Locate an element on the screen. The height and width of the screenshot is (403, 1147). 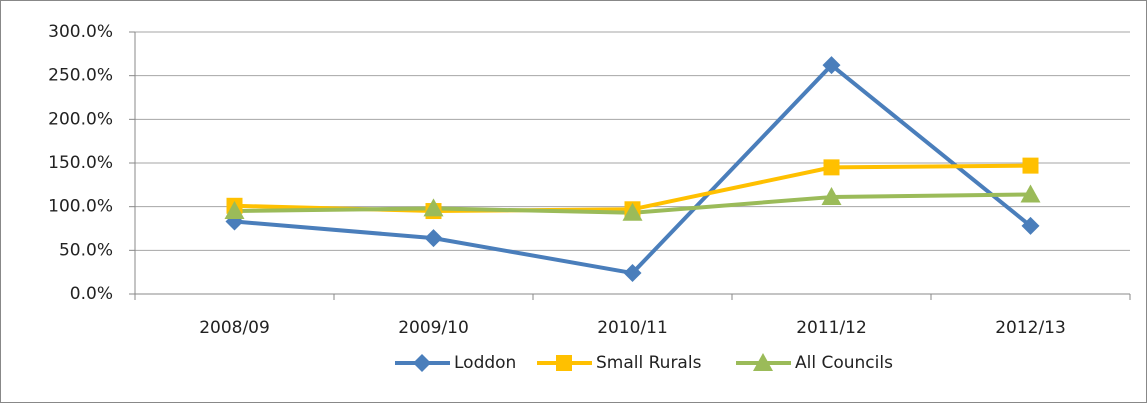
x-tick-label: 2012/13 is located at coordinates (1030, 328).